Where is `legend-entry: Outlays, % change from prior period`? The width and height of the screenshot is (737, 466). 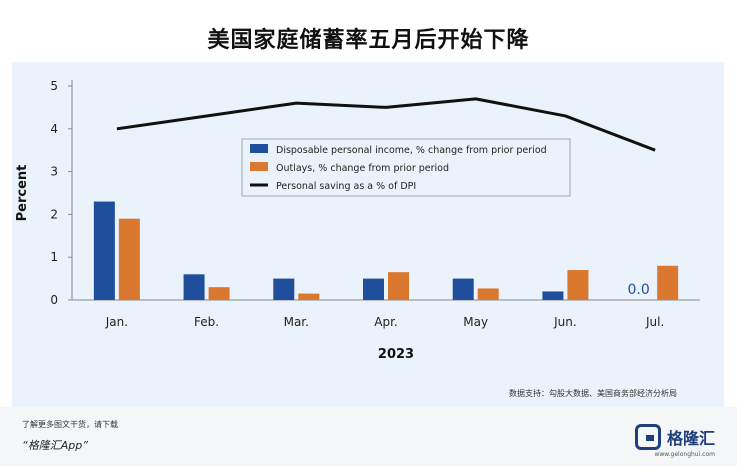
legend-entry: Outlays, % change from prior period is located at coordinates (362, 168).